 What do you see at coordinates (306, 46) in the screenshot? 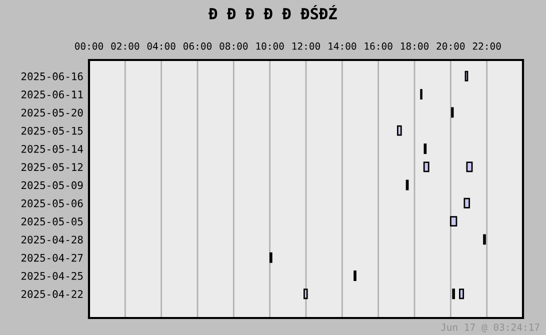
I see `x-tick-label: 12:00` at bounding box center [306, 46].